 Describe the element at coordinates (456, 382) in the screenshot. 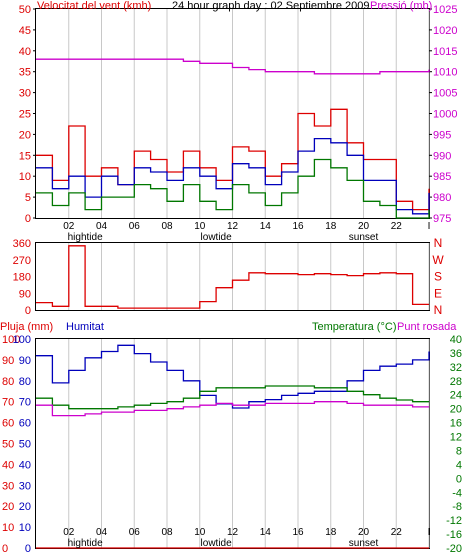

I see `temperature-tick-label: 28` at that location.